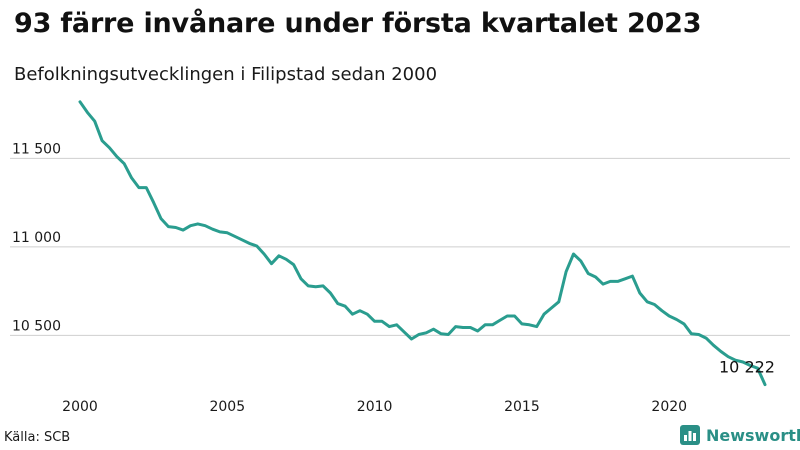 This screenshot has height=450, width=800. What do you see at coordinates (522, 407) in the screenshot?
I see `x-tick-label: 2015` at bounding box center [522, 407].